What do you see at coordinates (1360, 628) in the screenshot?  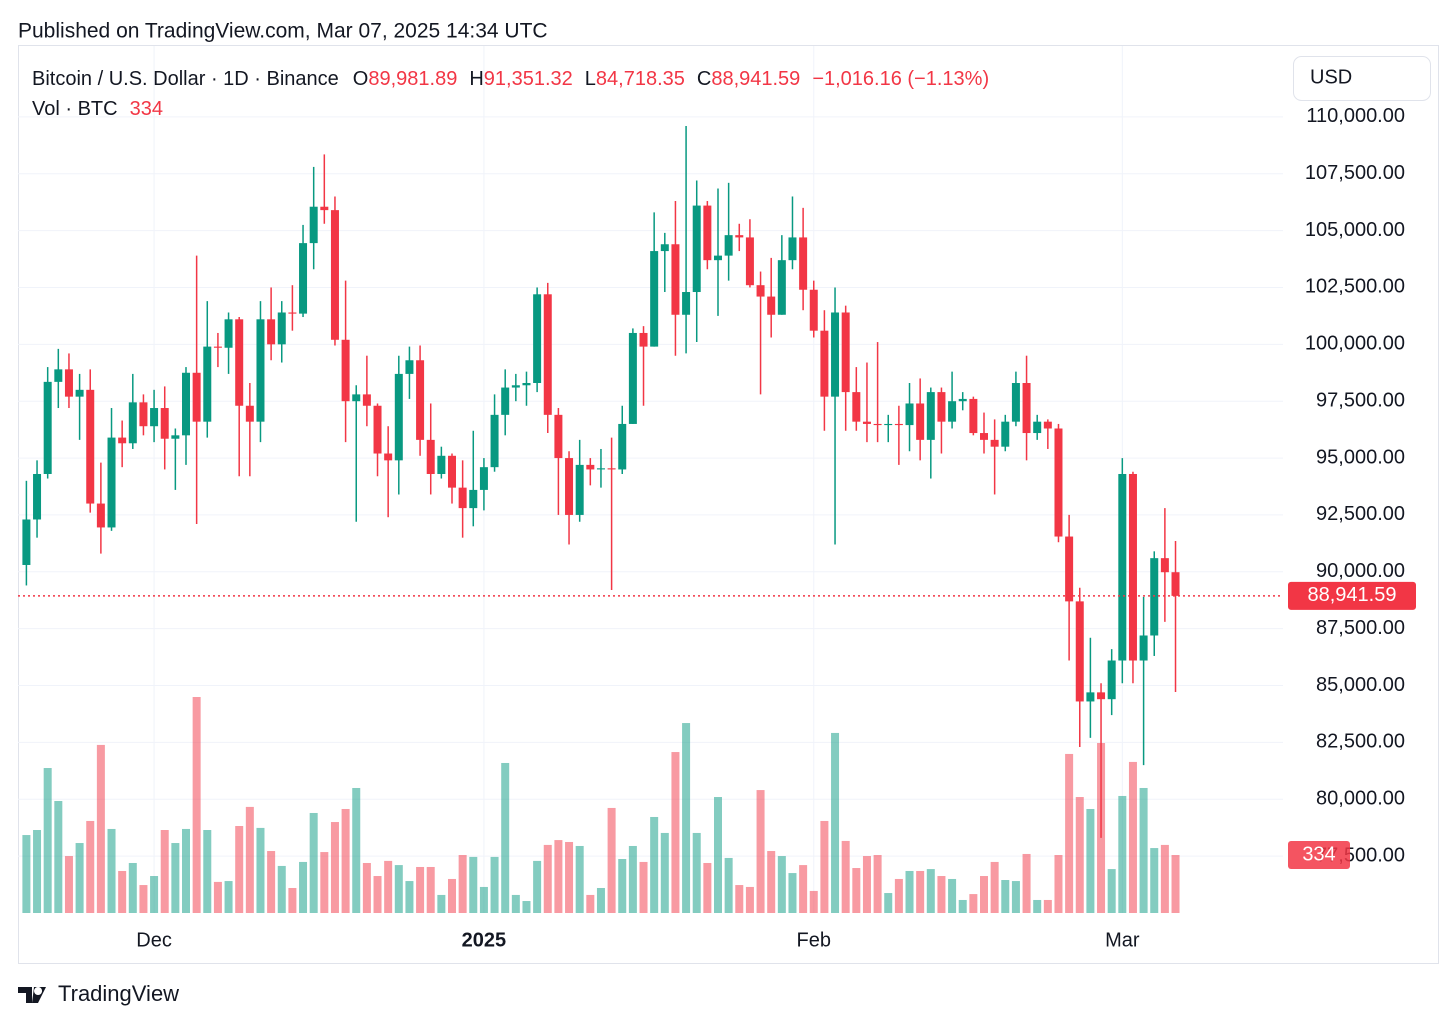 I see `y-tick-label: 87,500.00` at bounding box center [1360, 628].